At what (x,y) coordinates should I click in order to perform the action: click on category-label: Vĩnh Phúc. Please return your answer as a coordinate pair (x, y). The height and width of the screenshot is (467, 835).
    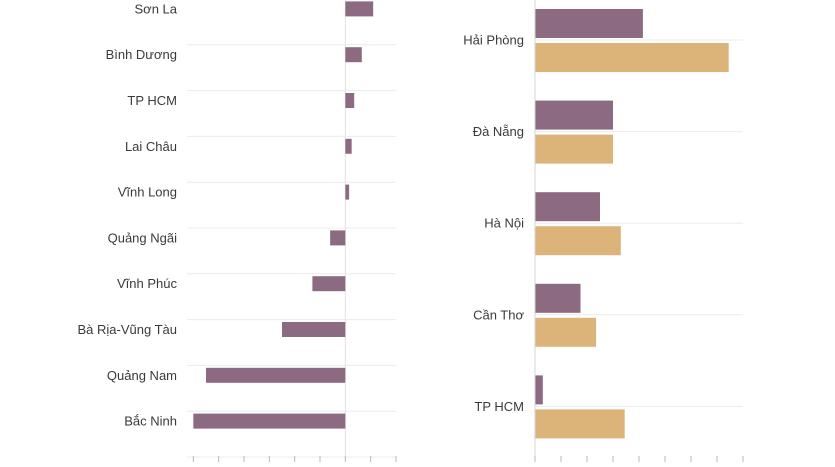
    Looking at the image, I should click on (147, 283).